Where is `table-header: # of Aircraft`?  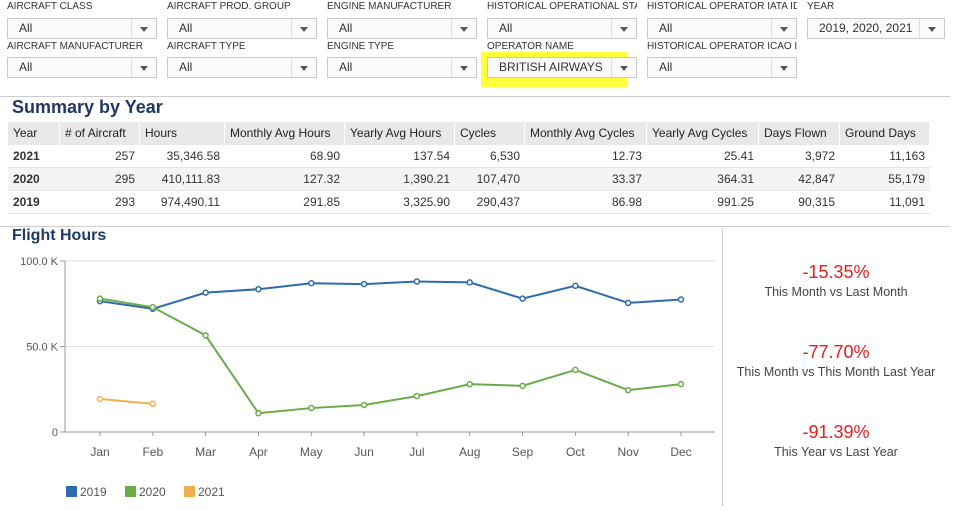
table-header: # of Aircraft is located at coordinates (100, 133).